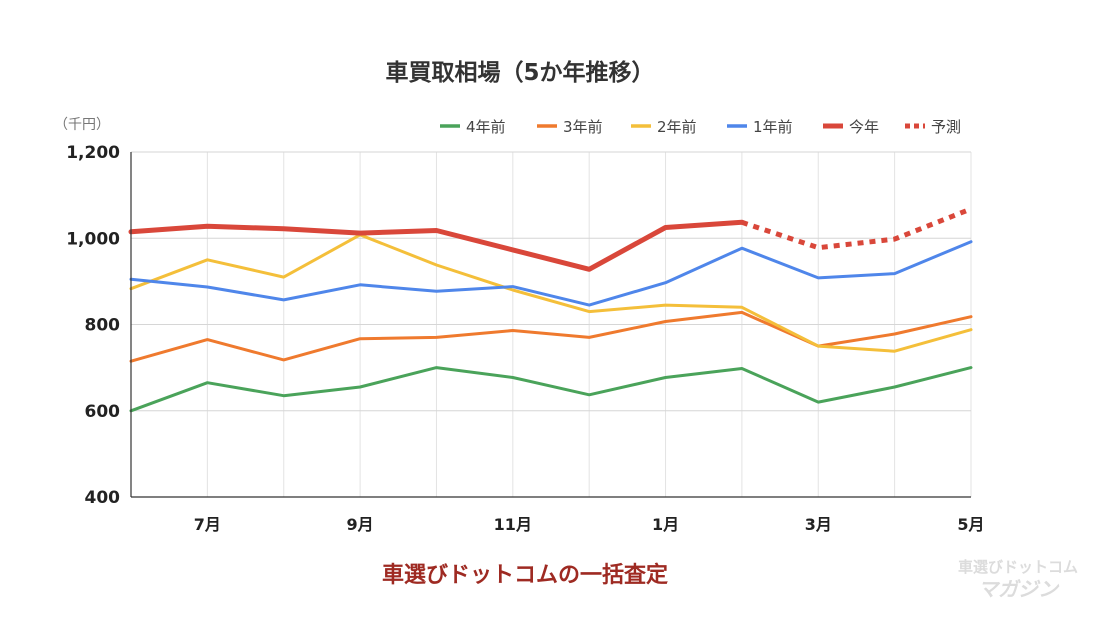  What do you see at coordinates (677, 127) in the screenshot?
I see `legend-label: 2年前` at bounding box center [677, 127].